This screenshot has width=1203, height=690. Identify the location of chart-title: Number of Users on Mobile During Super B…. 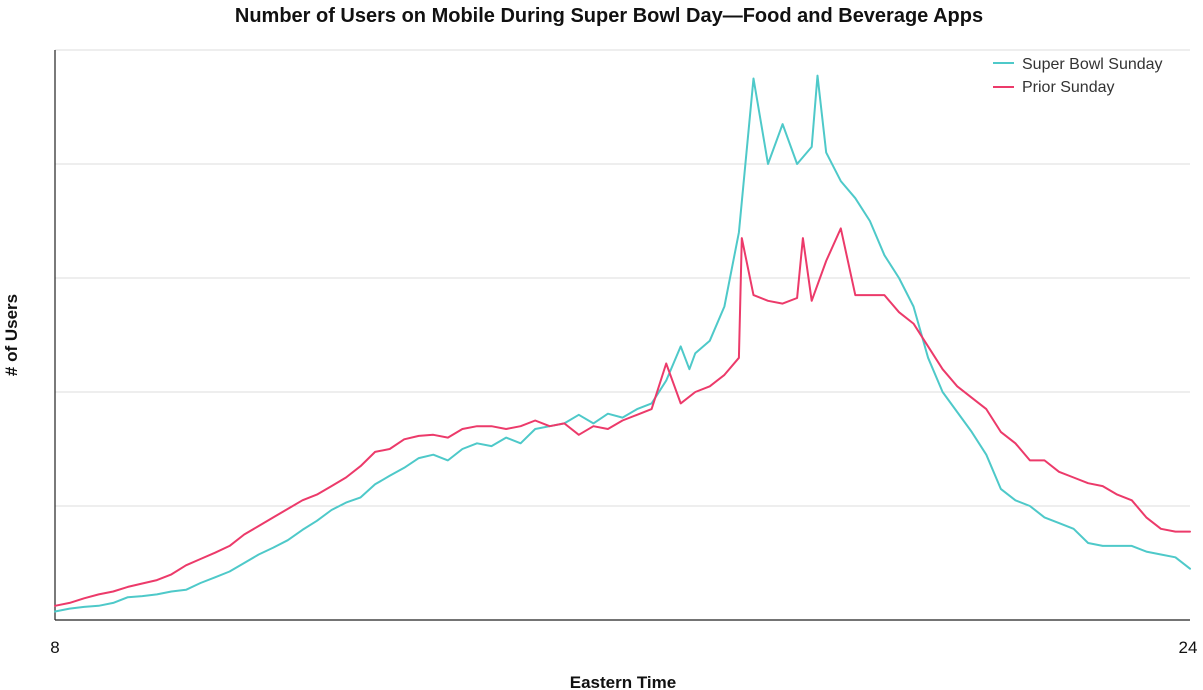
(609, 16).